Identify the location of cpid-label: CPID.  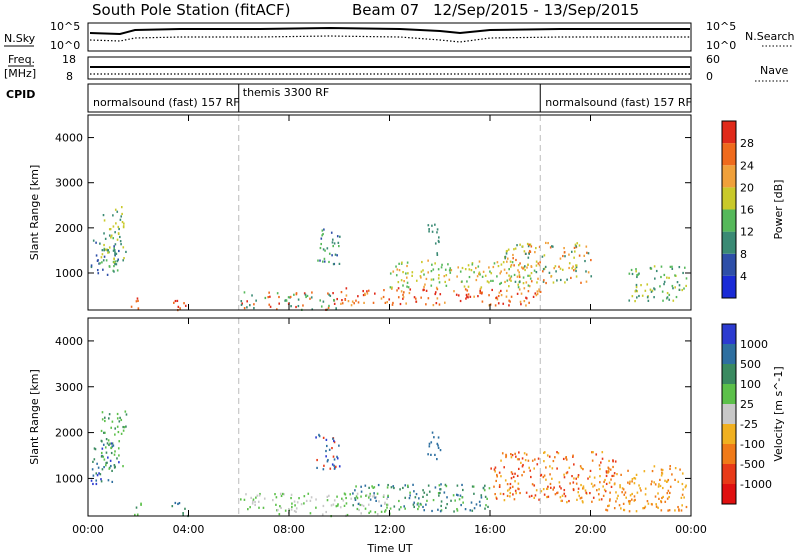
(20, 94).